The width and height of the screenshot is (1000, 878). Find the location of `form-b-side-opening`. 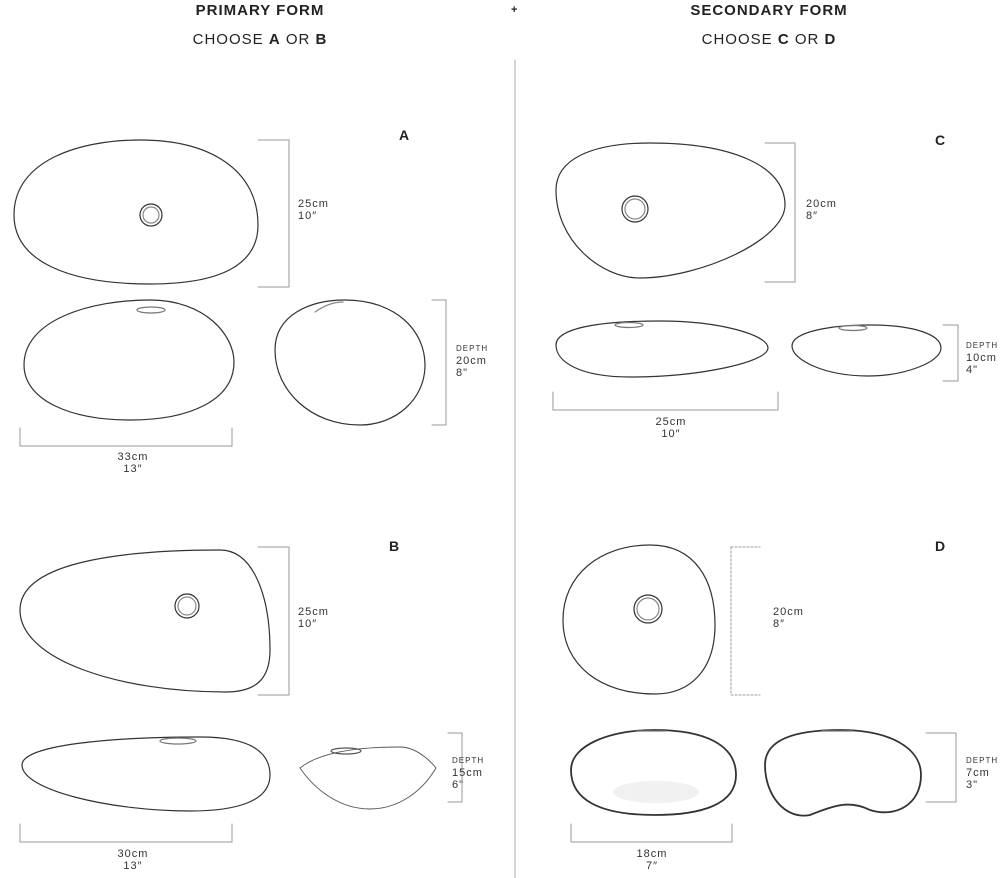

form-b-side-opening is located at coordinates (346, 751).